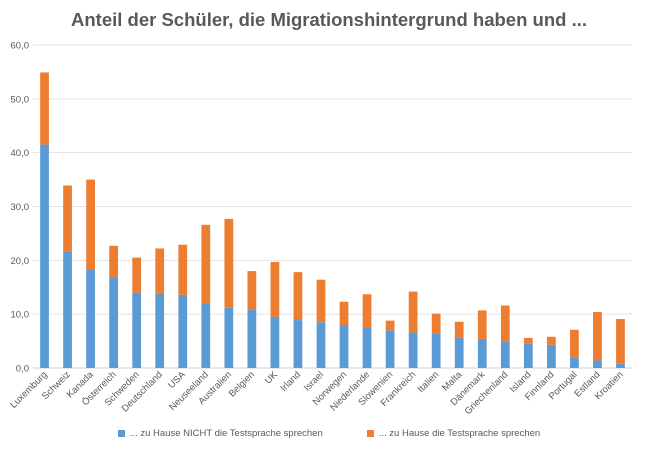 The width and height of the screenshot is (658, 451). What do you see at coordinates (459, 433) in the screenshot?
I see `legend-label: ... zu Hause die Testsprache sprechen` at bounding box center [459, 433].